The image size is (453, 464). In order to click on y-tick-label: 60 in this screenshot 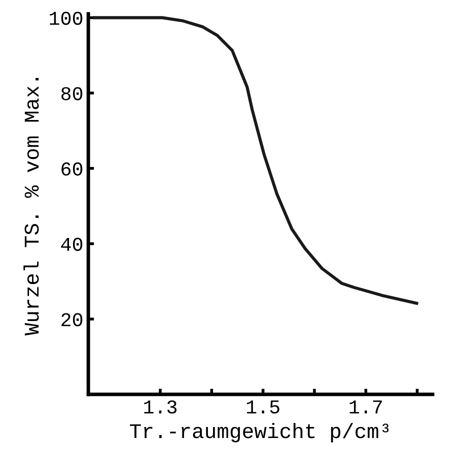, I will do `click(72, 169)`.